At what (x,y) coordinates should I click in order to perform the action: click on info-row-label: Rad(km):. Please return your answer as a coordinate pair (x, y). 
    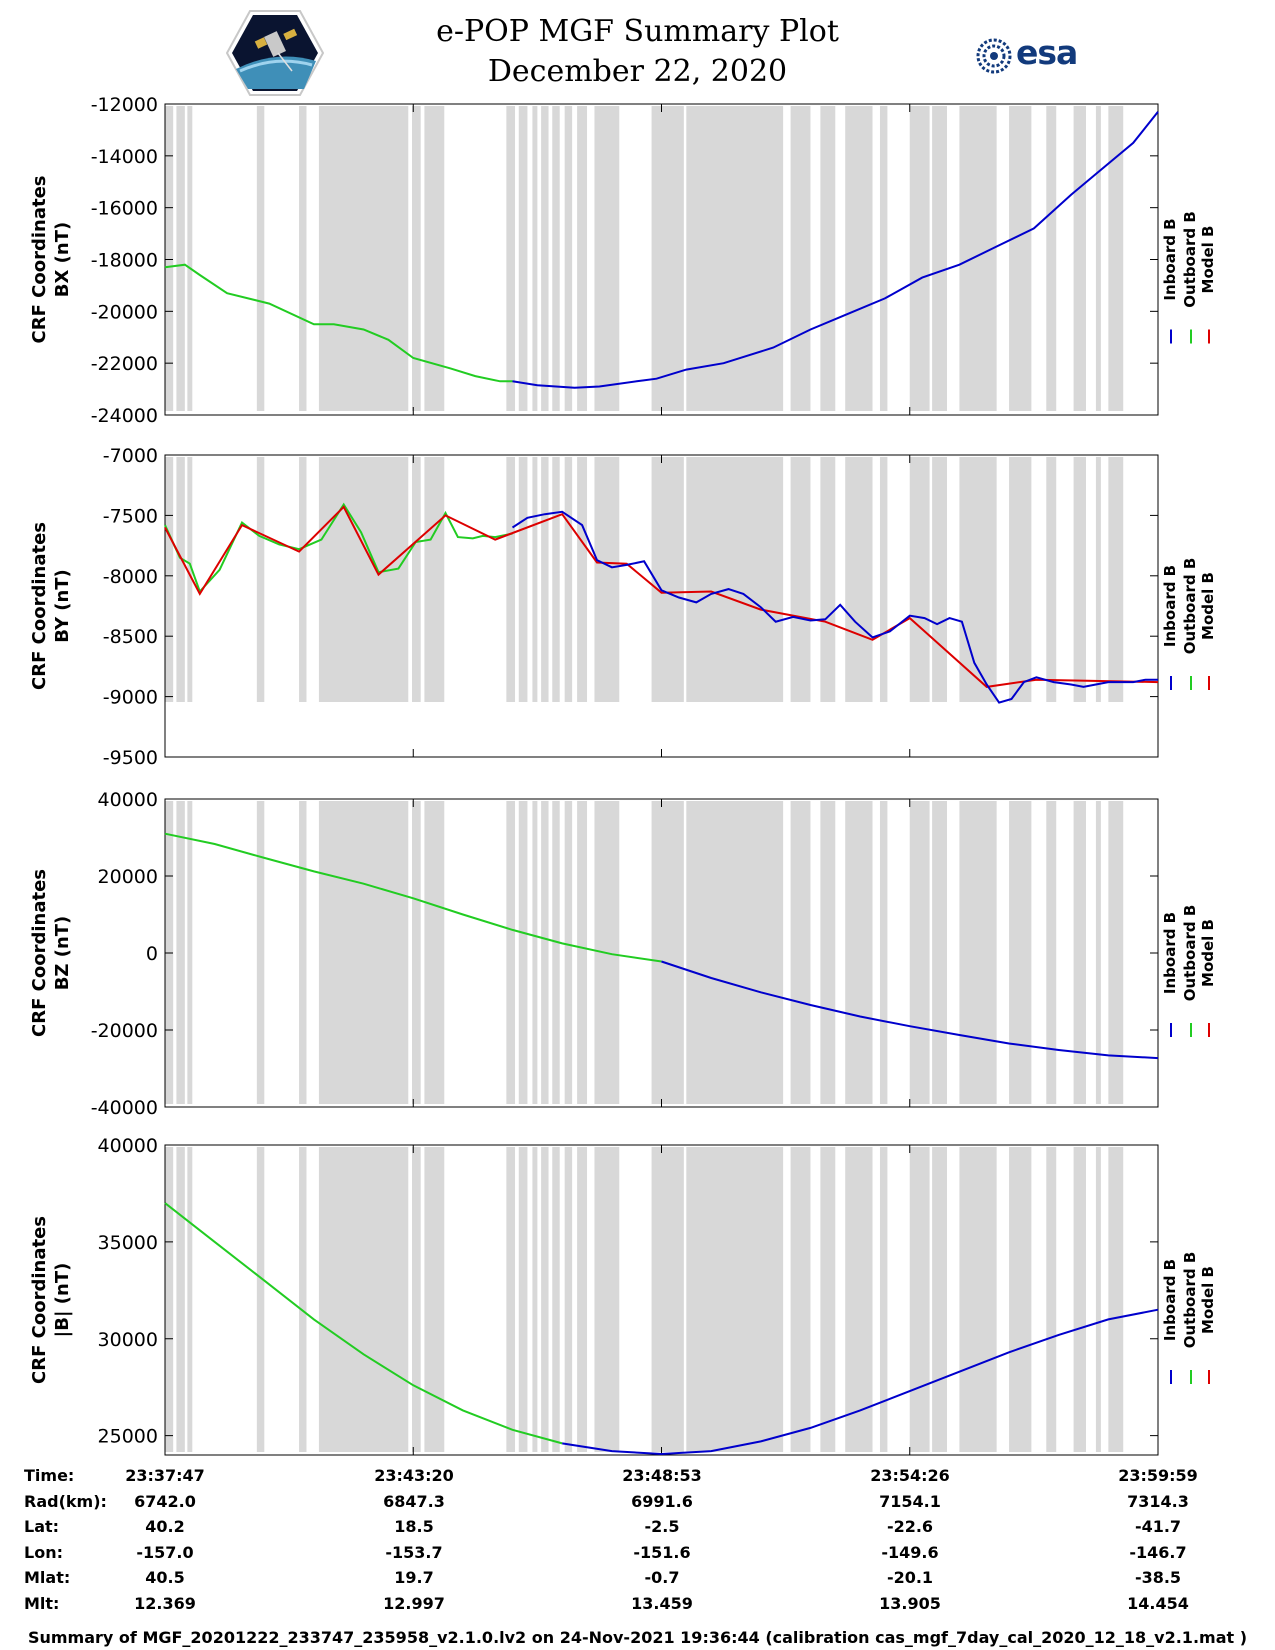
    Looking at the image, I should click on (65, 1501).